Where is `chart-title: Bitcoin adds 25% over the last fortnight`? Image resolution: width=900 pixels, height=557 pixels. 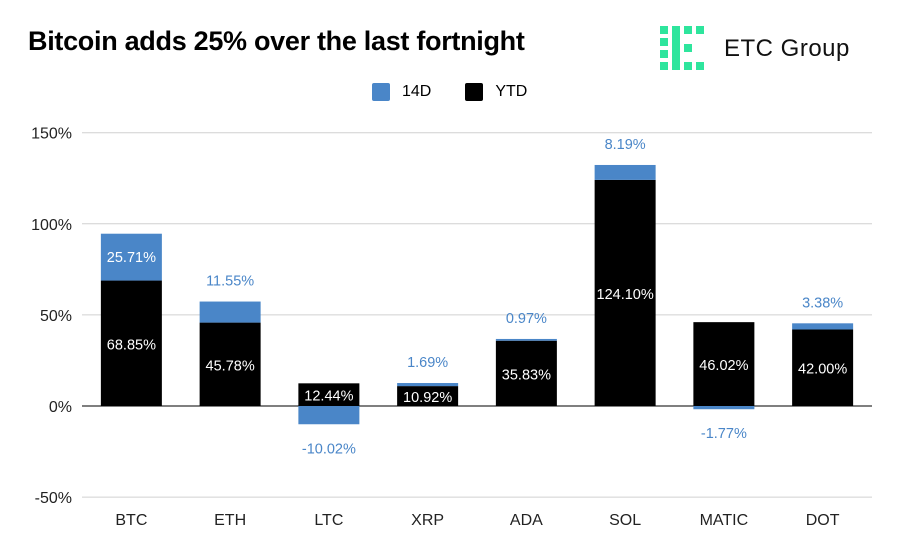 chart-title: Bitcoin adds 25% over the last fortnight is located at coordinates (276, 41).